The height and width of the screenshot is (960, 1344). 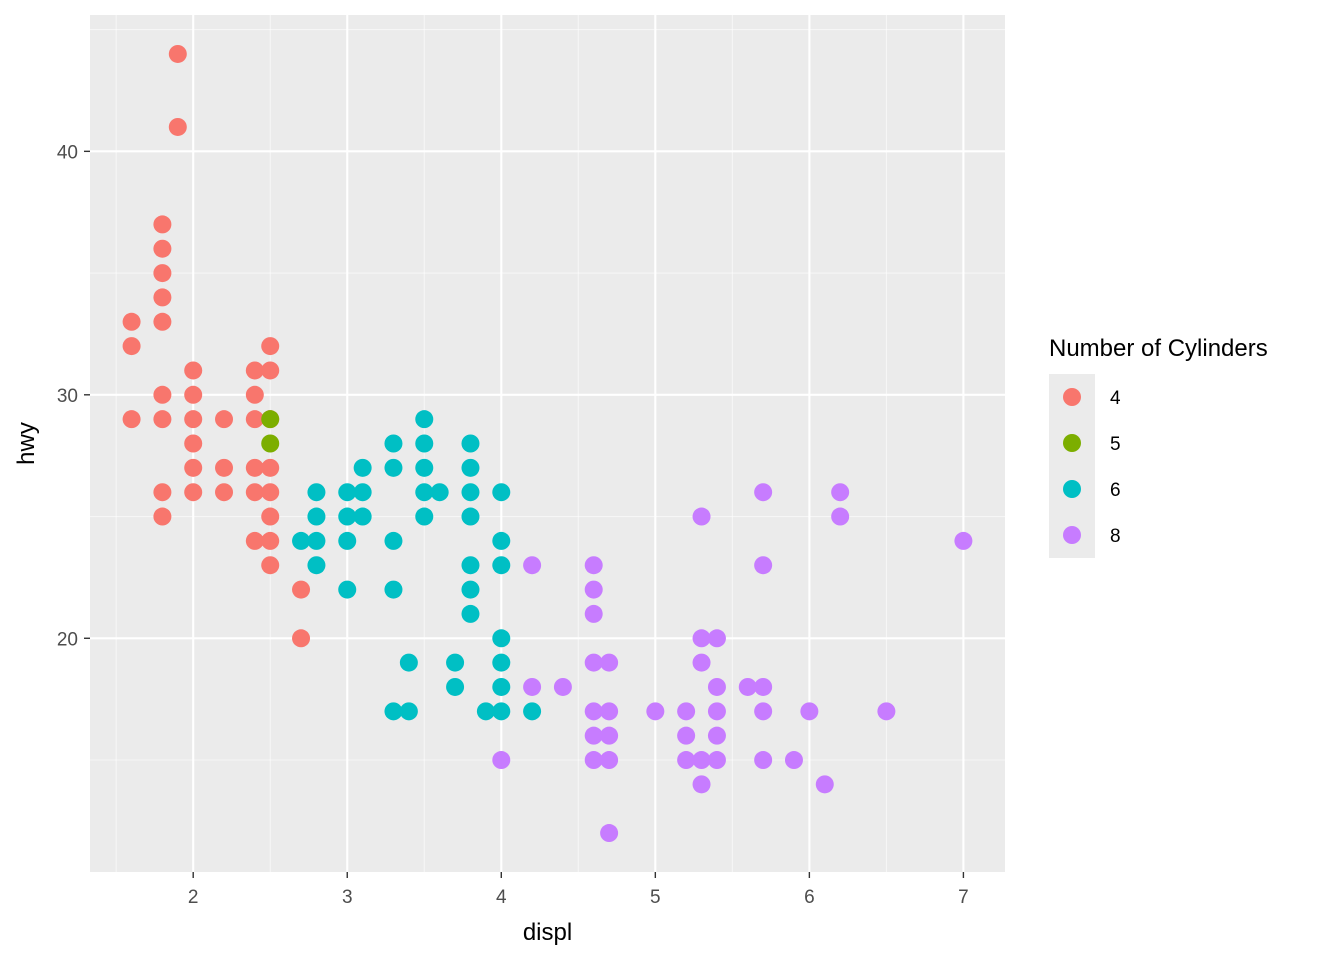 What do you see at coordinates (1115, 536) in the screenshot?
I see `legend-label-cyl-8: 8` at bounding box center [1115, 536].